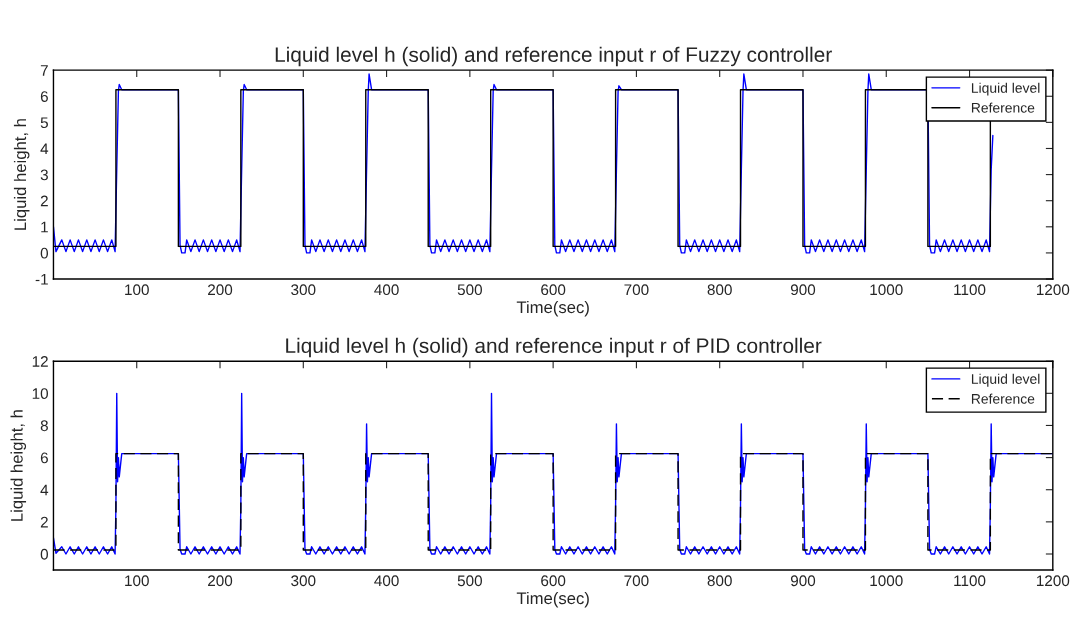 This screenshot has width=1091, height=632. What do you see at coordinates (44, 70) in the screenshot?
I see `y-tick-label: 7` at bounding box center [44, 70].